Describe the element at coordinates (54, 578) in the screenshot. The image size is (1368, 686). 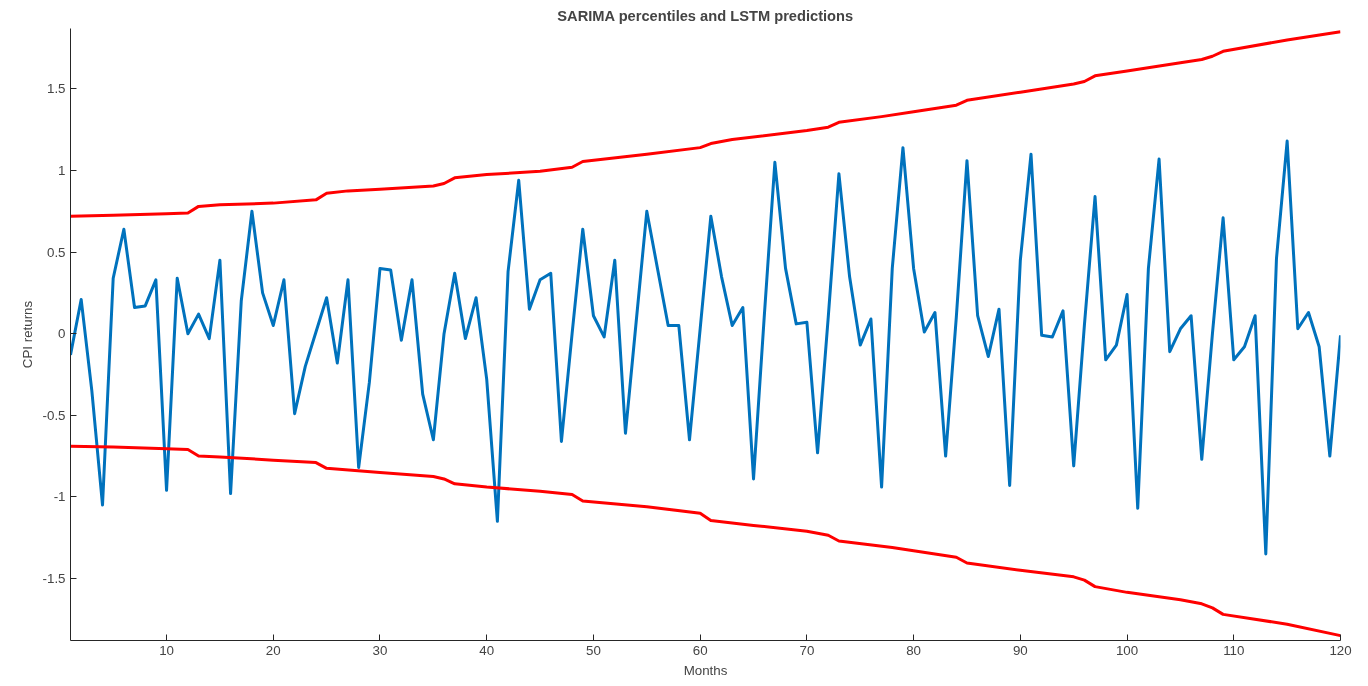
I see `y-tick-label: -1.5` at that location.